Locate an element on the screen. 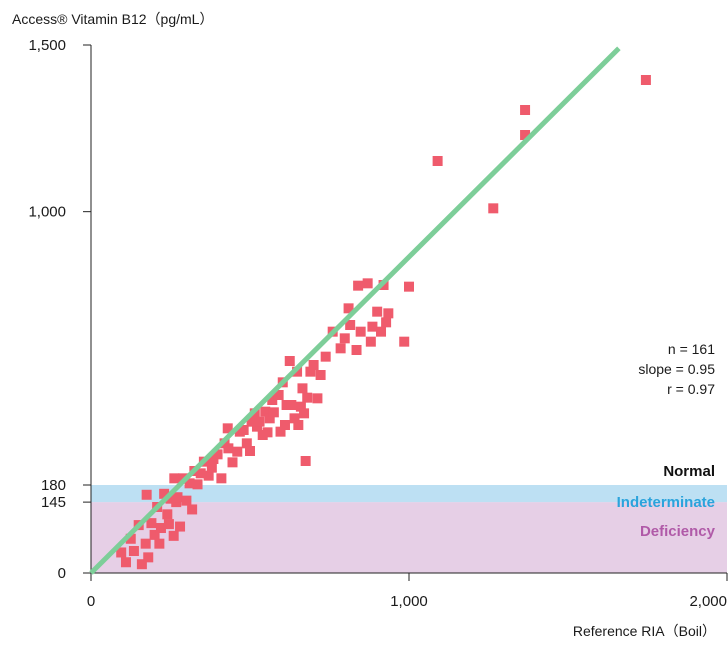 The height and width of the screenshot is (645, 728). x-axis-title: Reference RIA（Boil） is located at coordinates (644, 631).